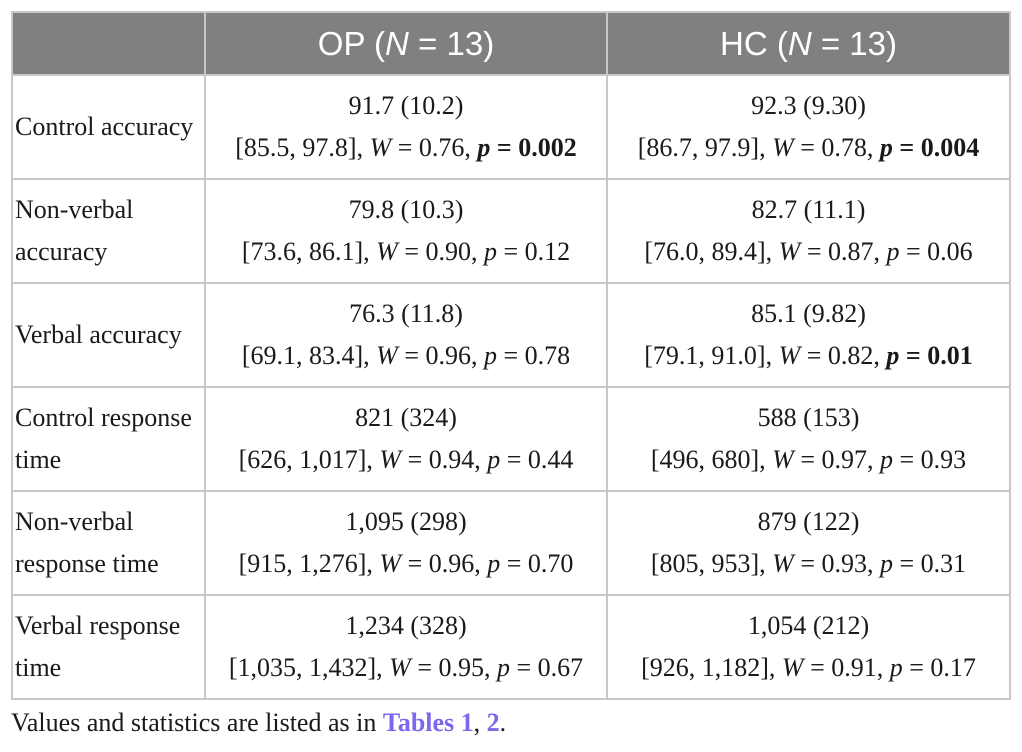  I want to click on mean-sd: 1,234 (328), so click(406, 625).